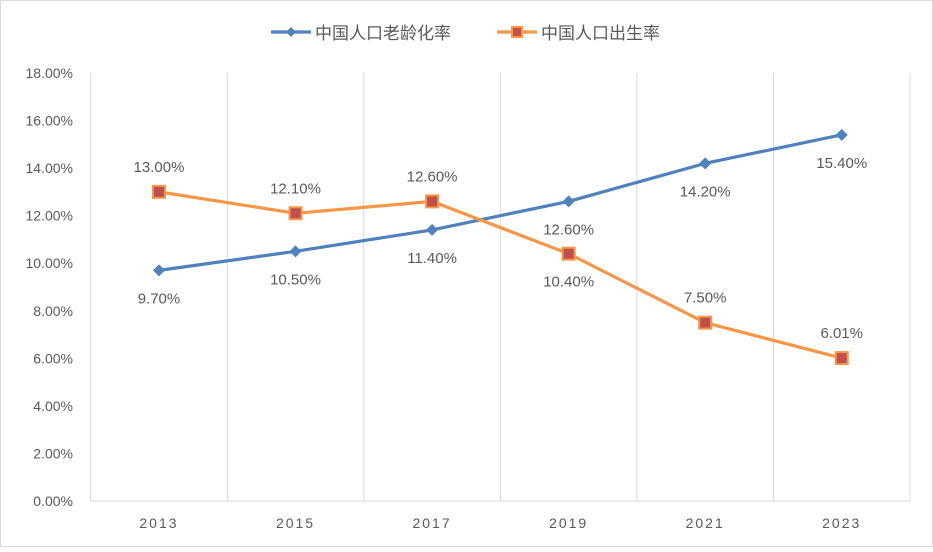  I want to click on y-tick-label: 6.00%, so click(53, 358).